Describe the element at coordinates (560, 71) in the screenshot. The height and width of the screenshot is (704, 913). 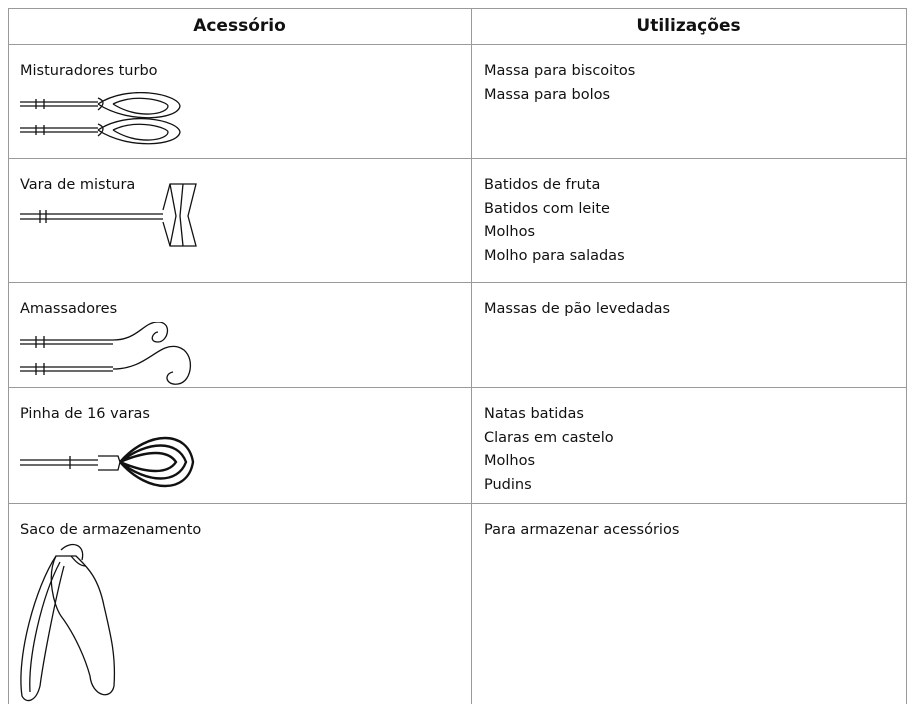
I see `use-item: Massa para biscoitos` at that location.